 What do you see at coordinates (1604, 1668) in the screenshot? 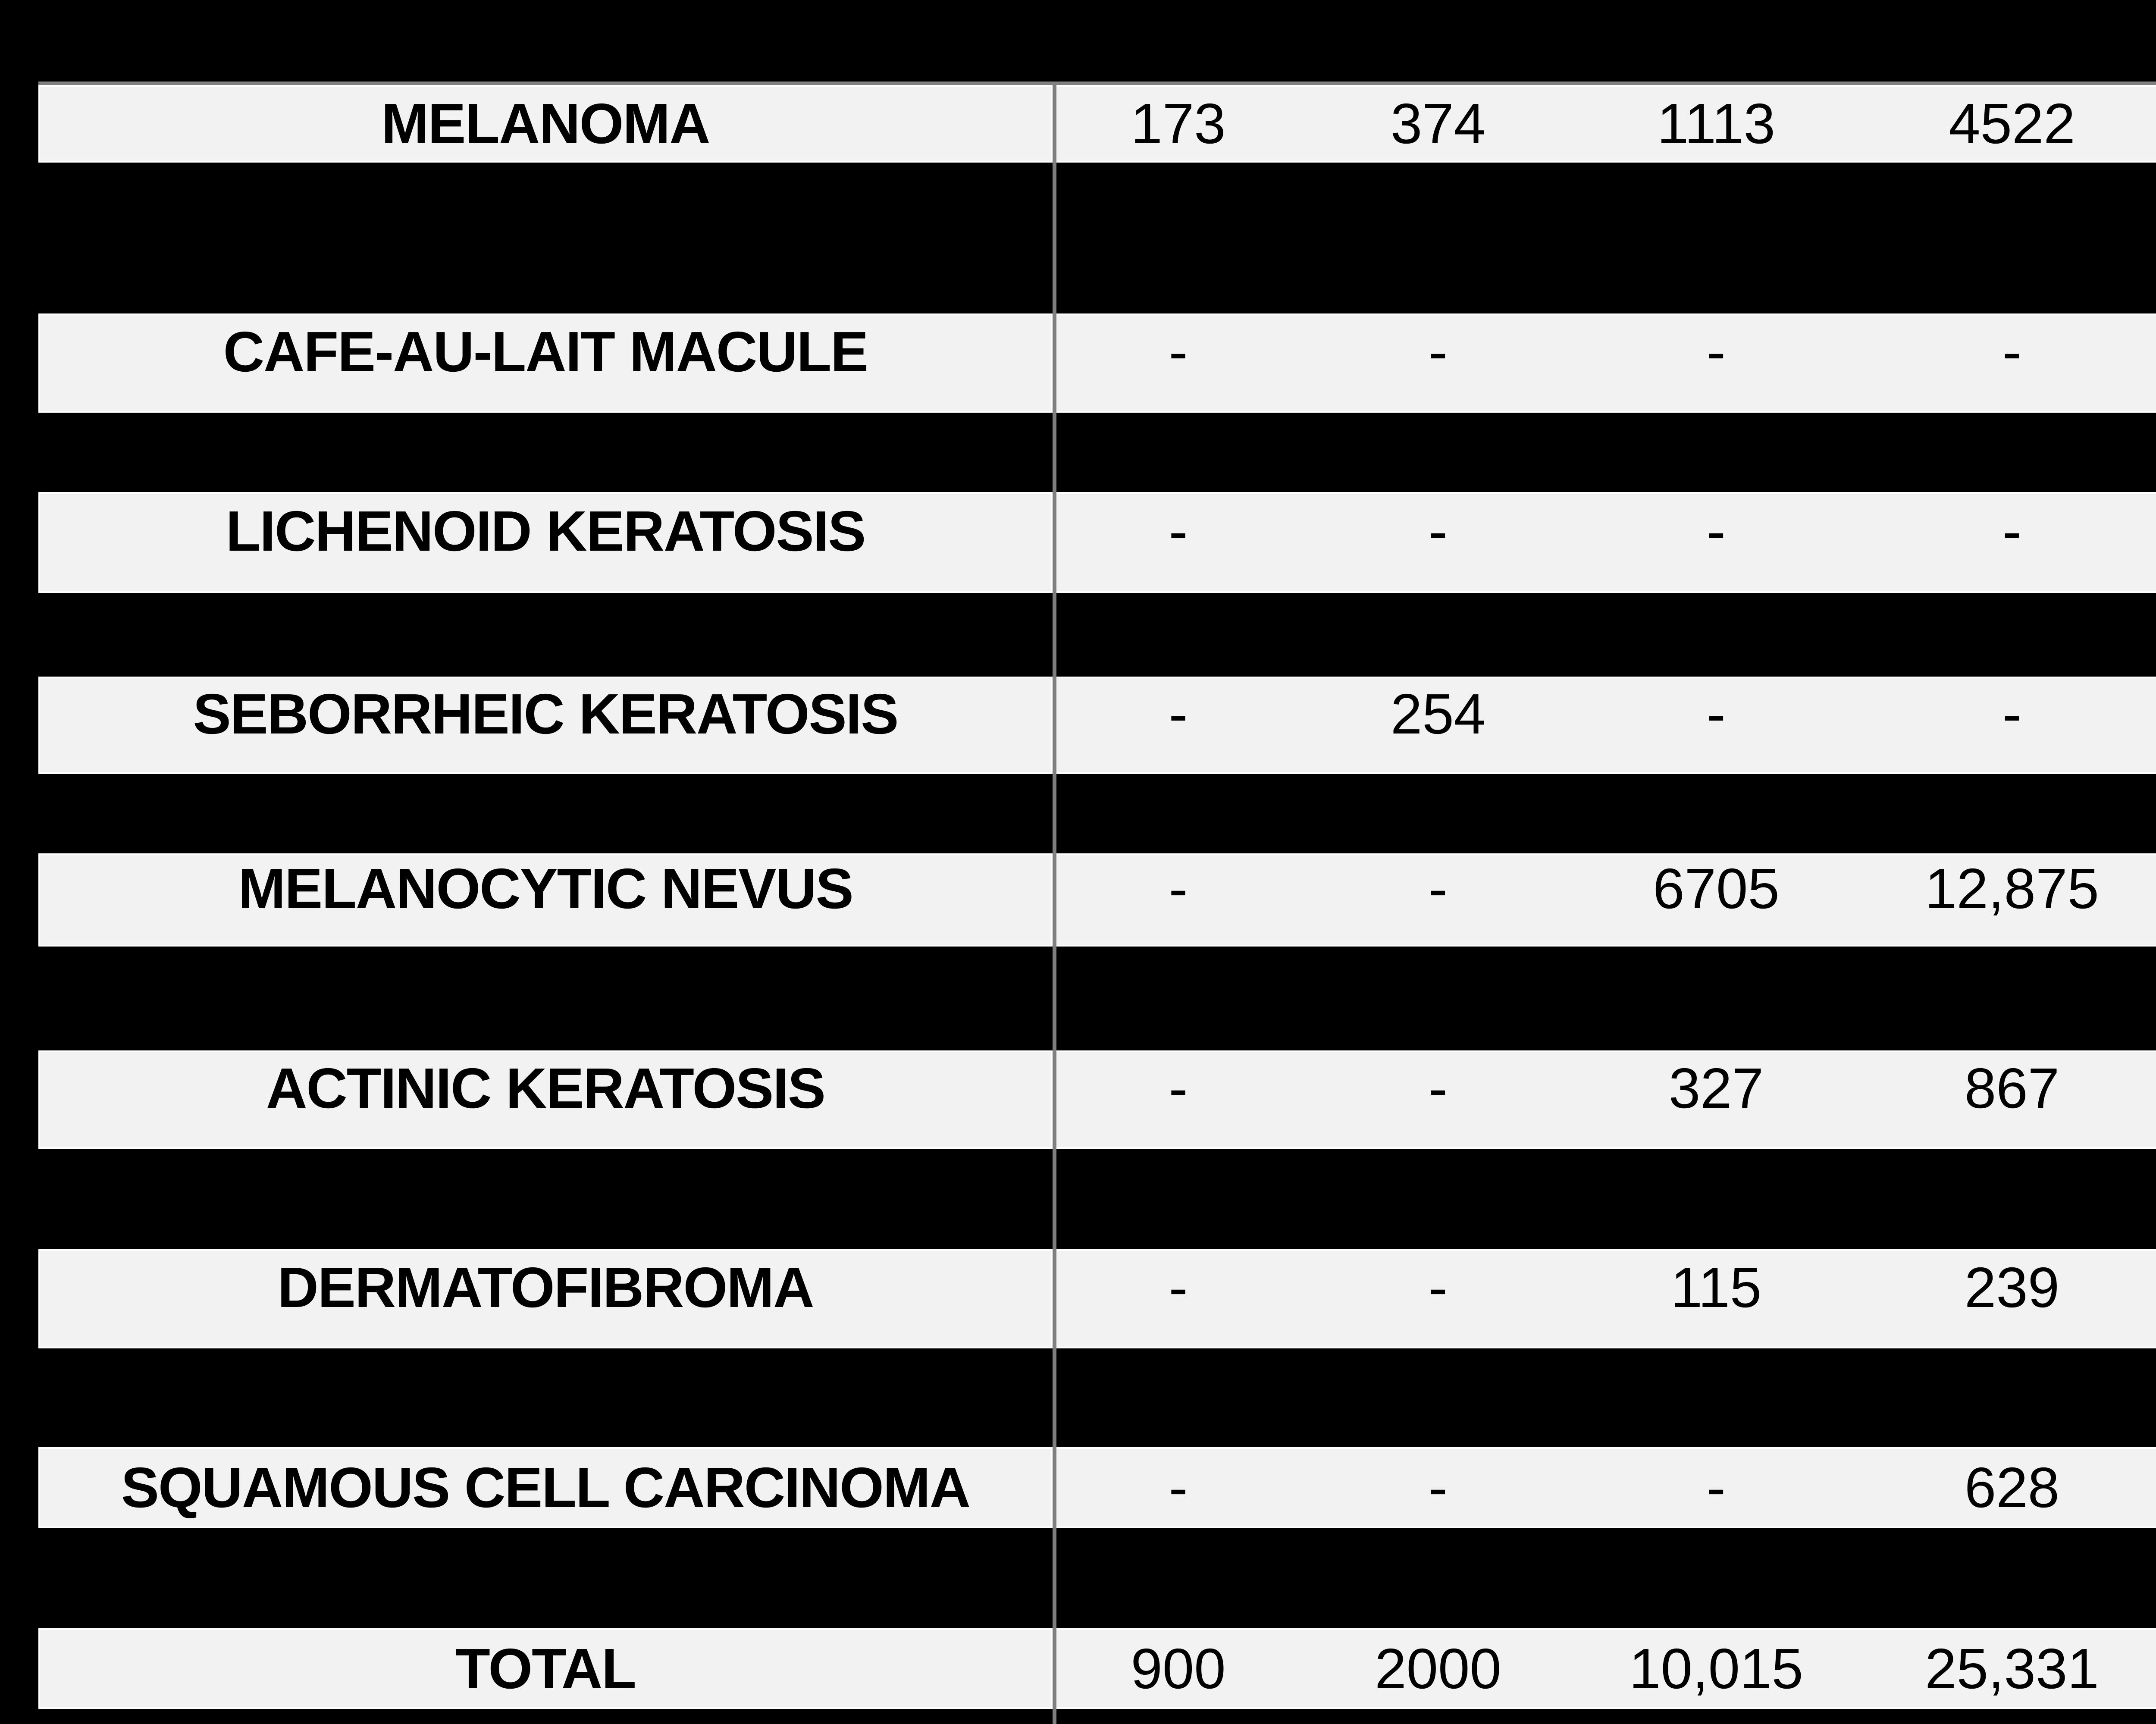
I see `row-values: 900 2000 10,015 25,331 33,126` at bounding box center [1604, 1668].